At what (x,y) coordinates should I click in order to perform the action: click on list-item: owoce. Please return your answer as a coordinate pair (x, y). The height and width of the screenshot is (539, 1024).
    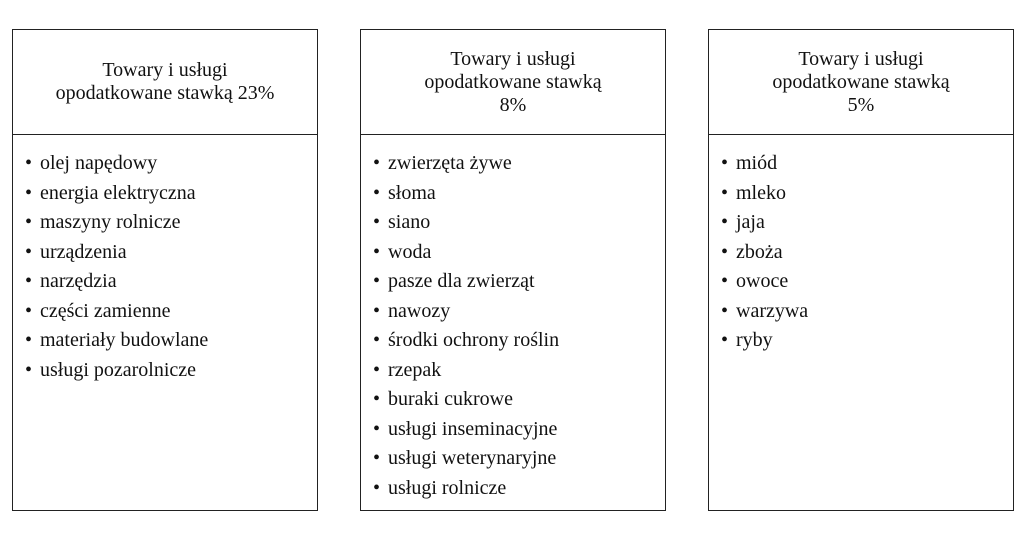
    Looking at the image, I should click on (867, 282).